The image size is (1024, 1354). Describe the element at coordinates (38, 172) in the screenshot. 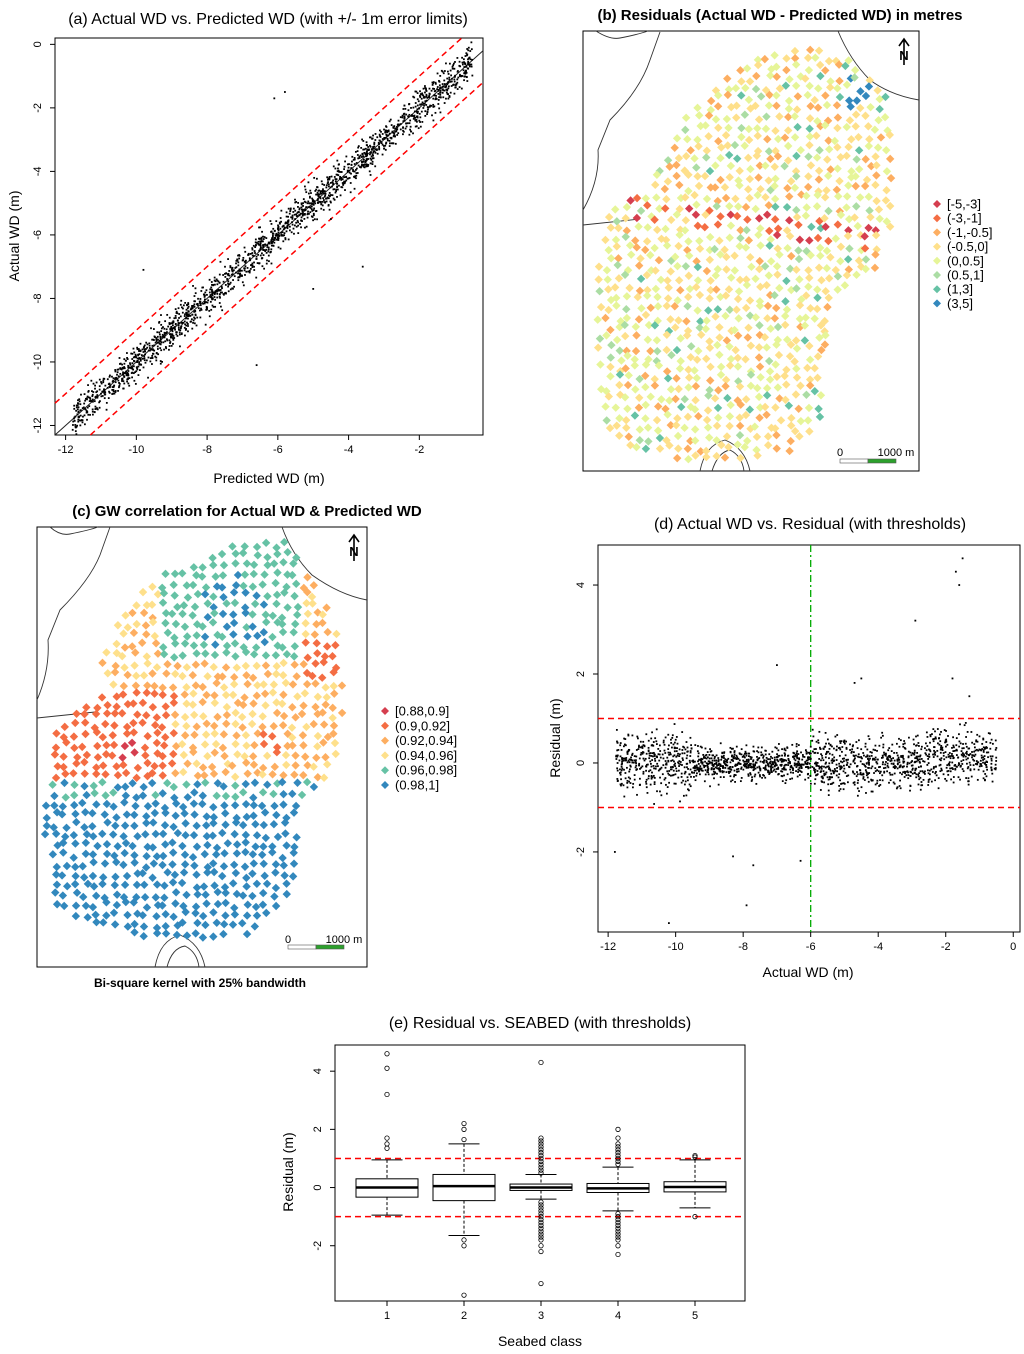

I see `y-tick-label: -4` at that location.